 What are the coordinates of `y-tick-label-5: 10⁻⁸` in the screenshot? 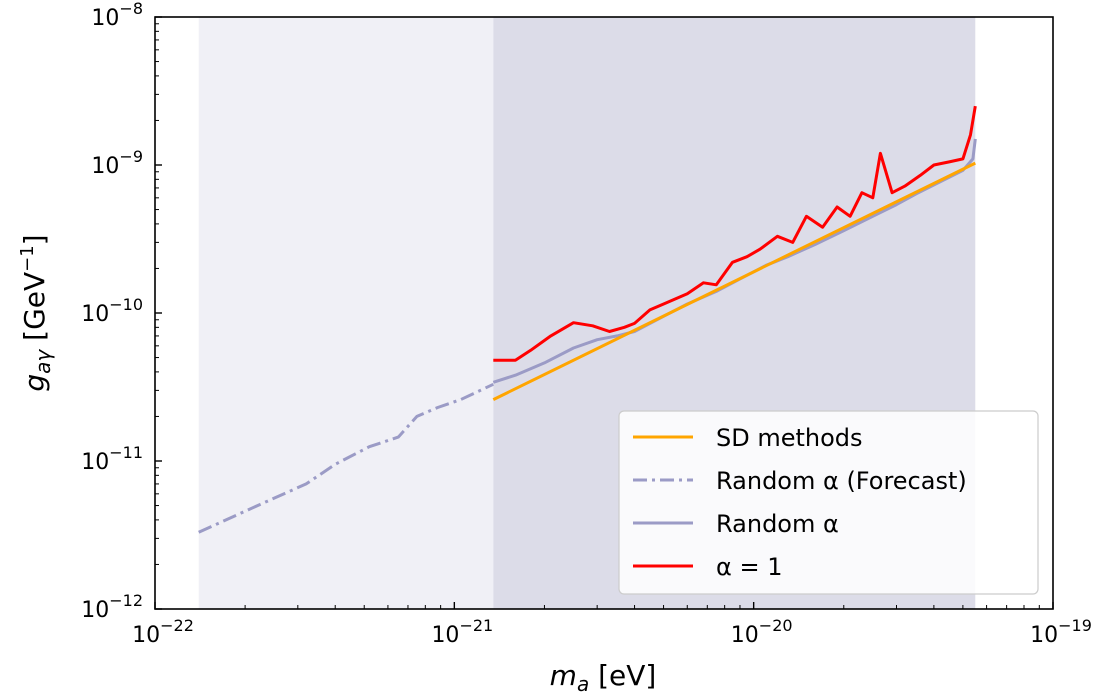 It's located at (117, 15).